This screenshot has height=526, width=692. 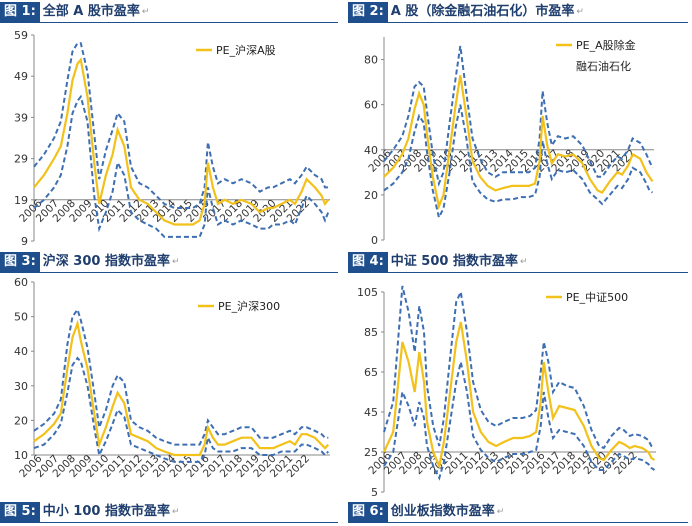 What do you see at coordinates (21, 200) in the screenshot?
I see `y-tick-label: 19` at bounding box center [21, 200].